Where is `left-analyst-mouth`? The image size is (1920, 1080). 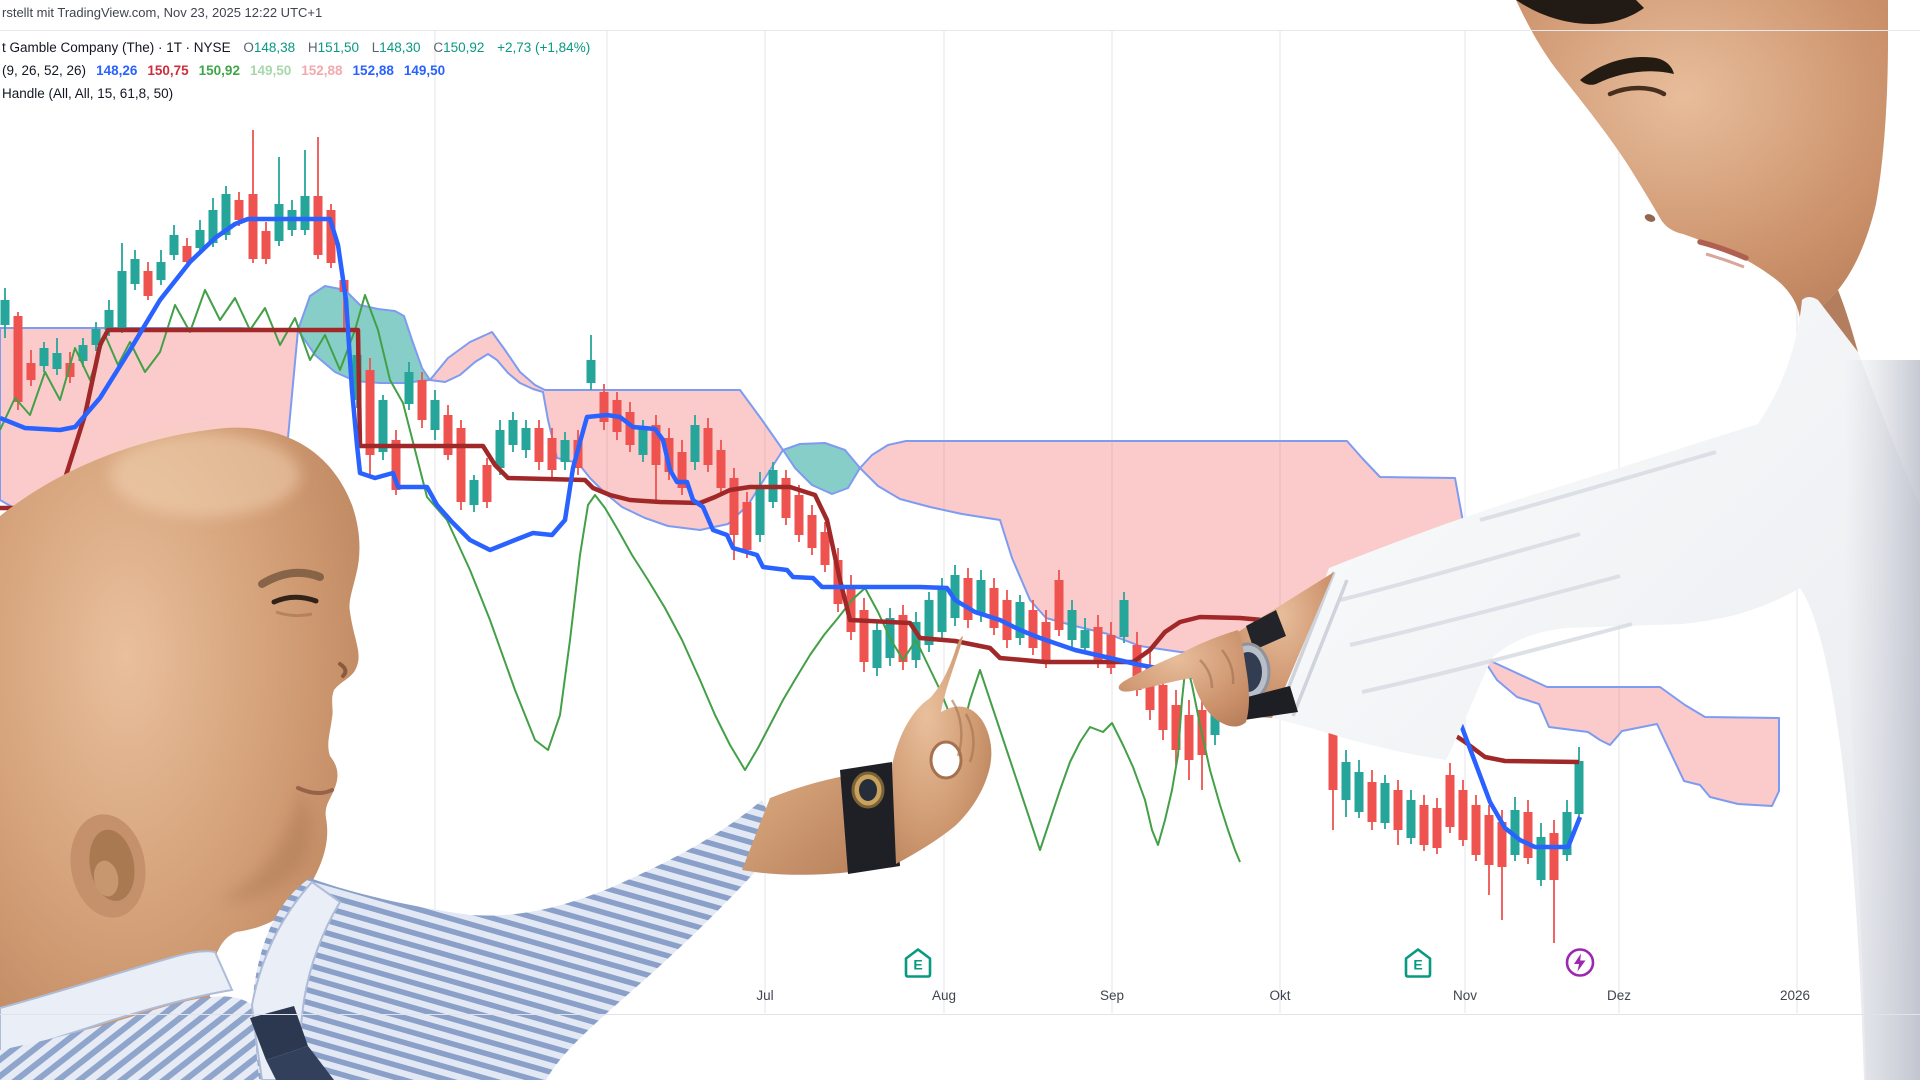 left-analyst-mouth is located at coordinates (315, 790).